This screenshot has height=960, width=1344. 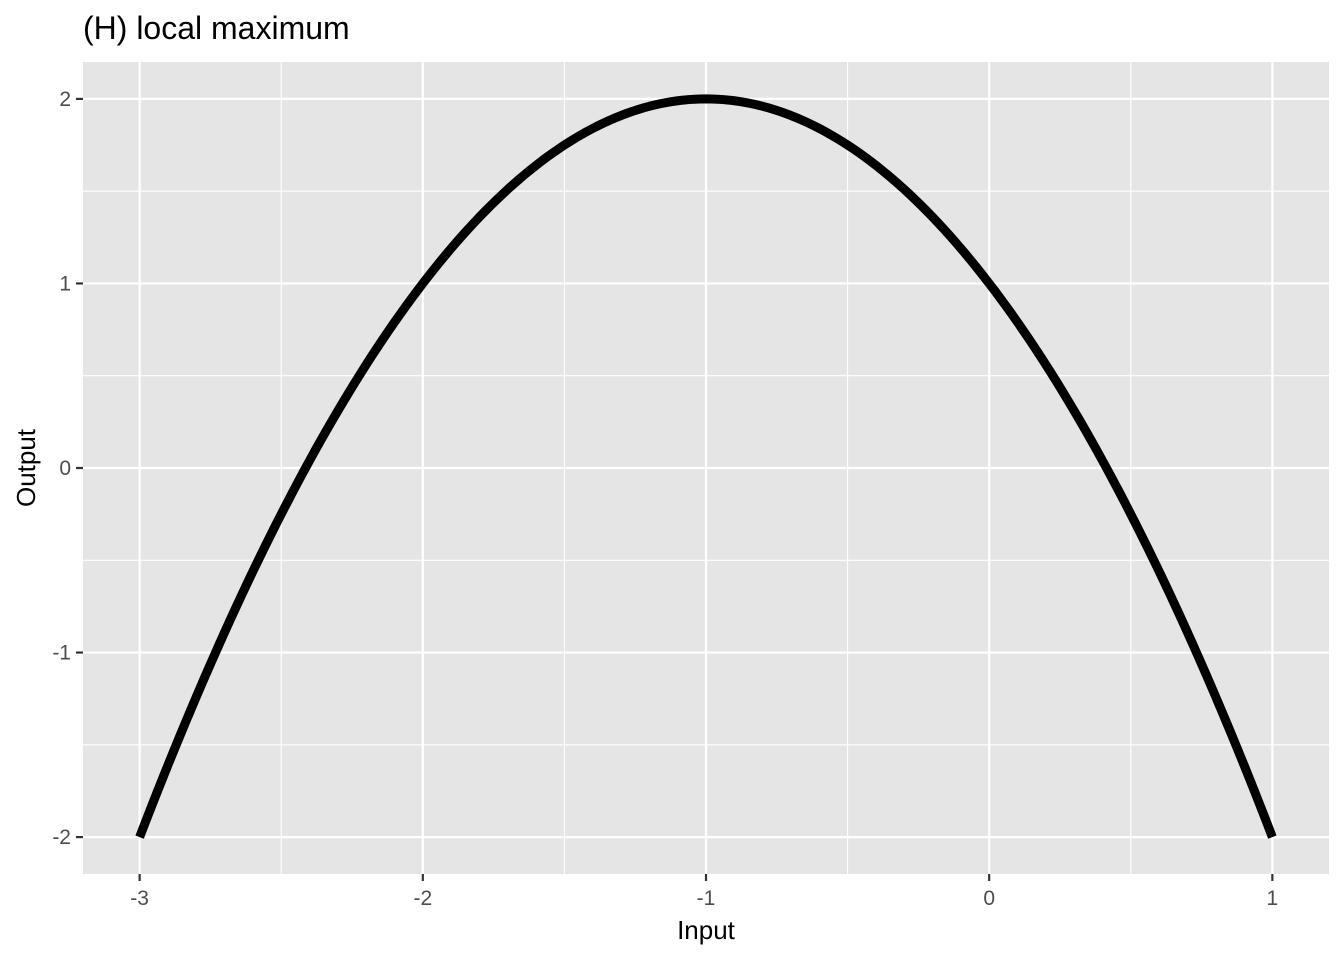 What do you see at coordinates (139, 898) in the screenshot?
I see `x-tick-label: -3` at bounding box center [139, 898].